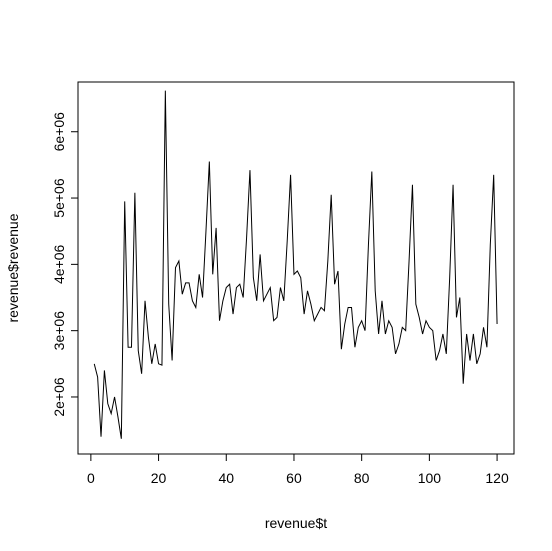 The image size is (552, 551). Describe the element at coordinates (226, 478) in the screenshot. I see `x-tick-label: 40` at that location.